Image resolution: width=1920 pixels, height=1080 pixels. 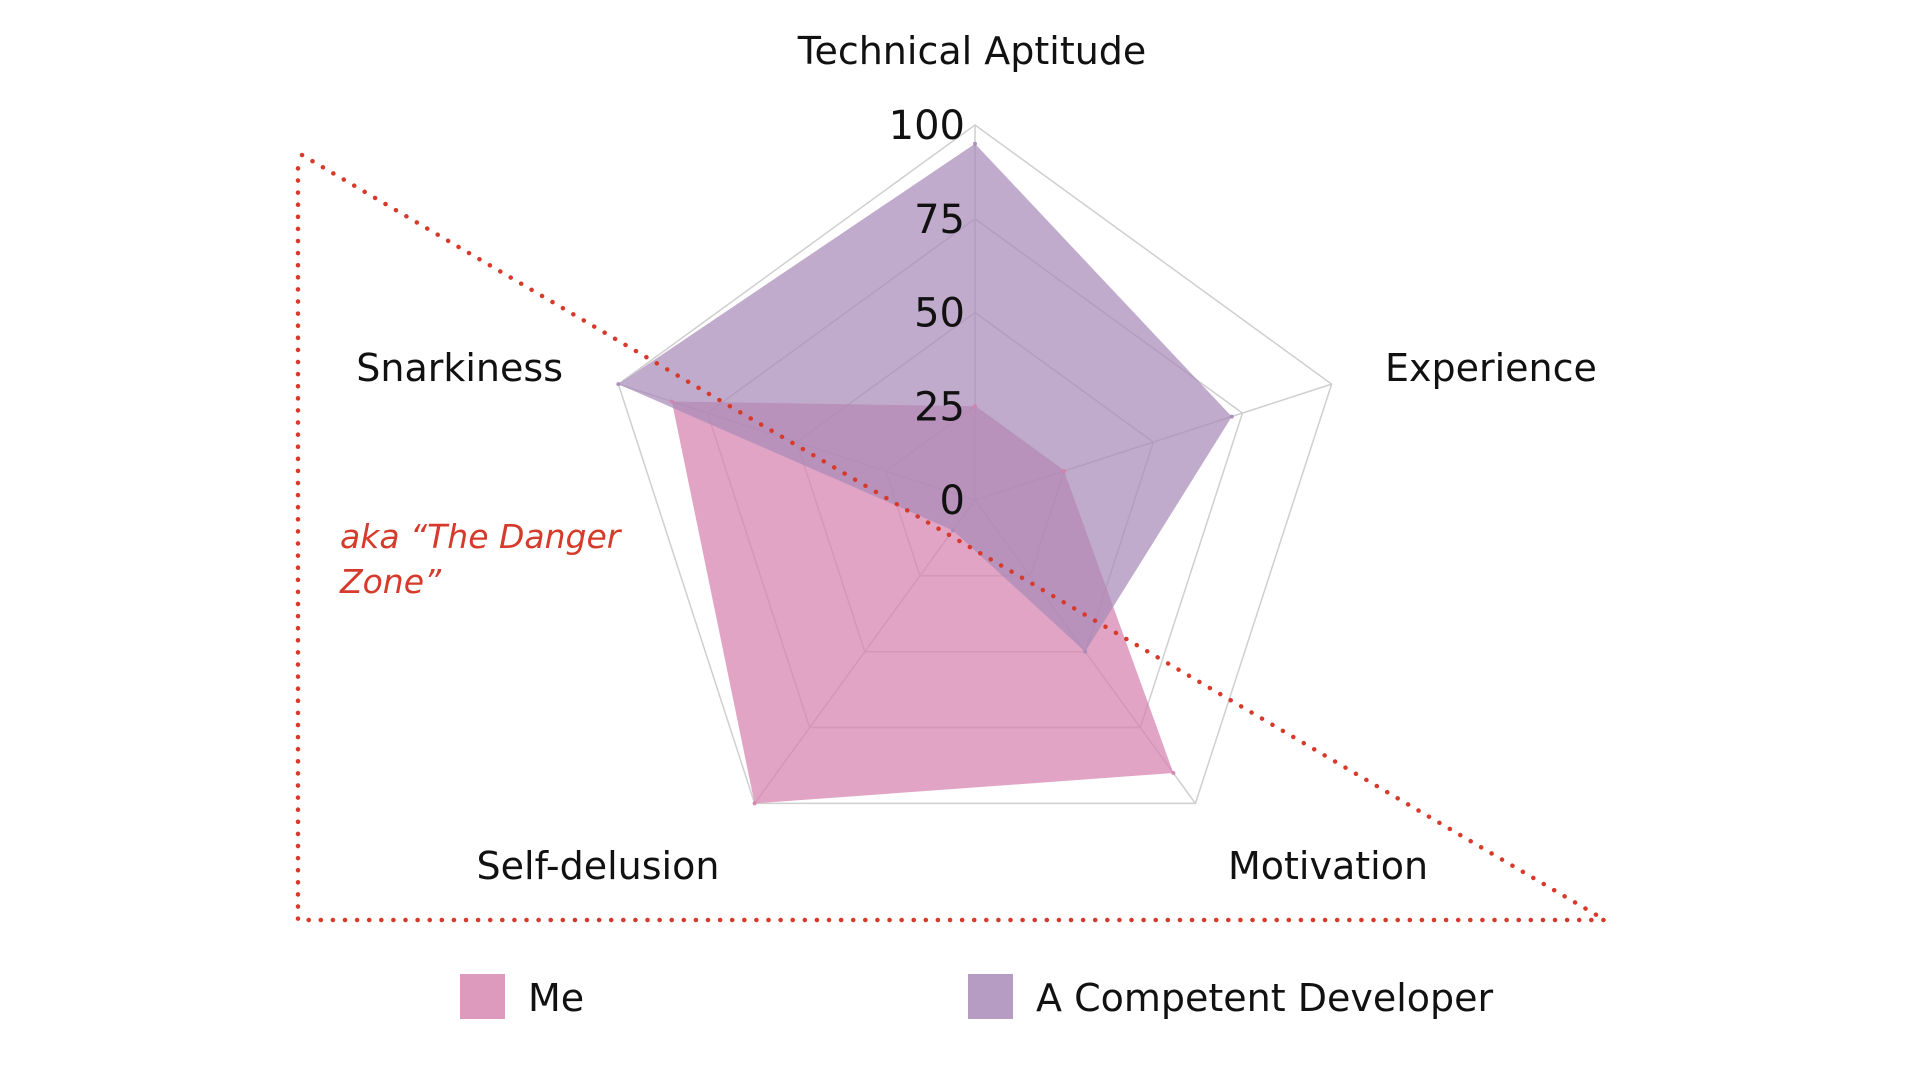 What do you see at coordinates (482, 996) in the screenshot?
I see `legend-swatch-me` at bounding box center [482, 996].